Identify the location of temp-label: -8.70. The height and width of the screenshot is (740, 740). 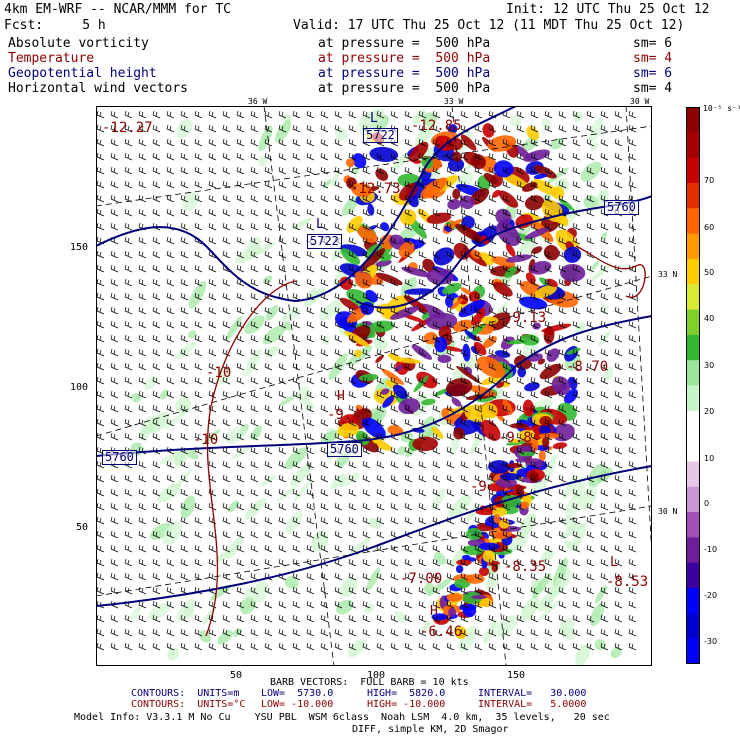
(587, 367).